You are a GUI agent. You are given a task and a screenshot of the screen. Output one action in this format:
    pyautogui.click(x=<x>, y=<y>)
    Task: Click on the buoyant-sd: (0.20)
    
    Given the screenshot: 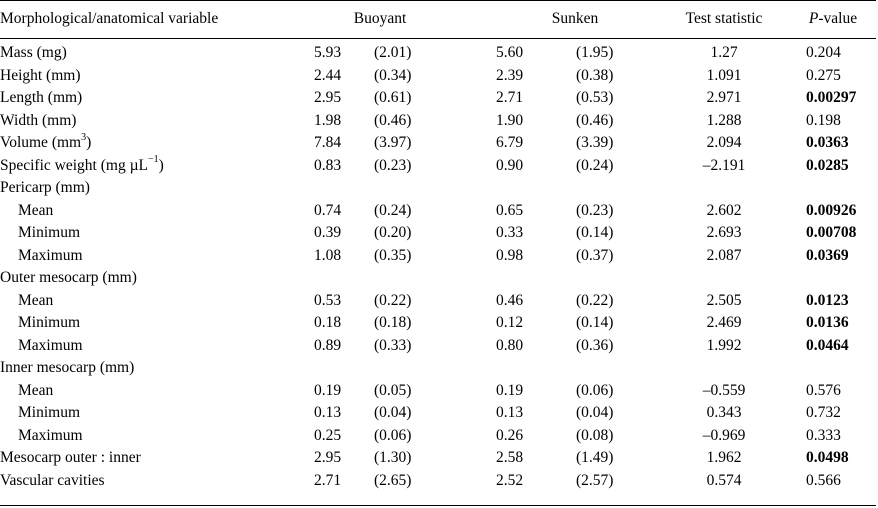 What is the action you would take?
    pyautogui.click(x=393, y=232)
    